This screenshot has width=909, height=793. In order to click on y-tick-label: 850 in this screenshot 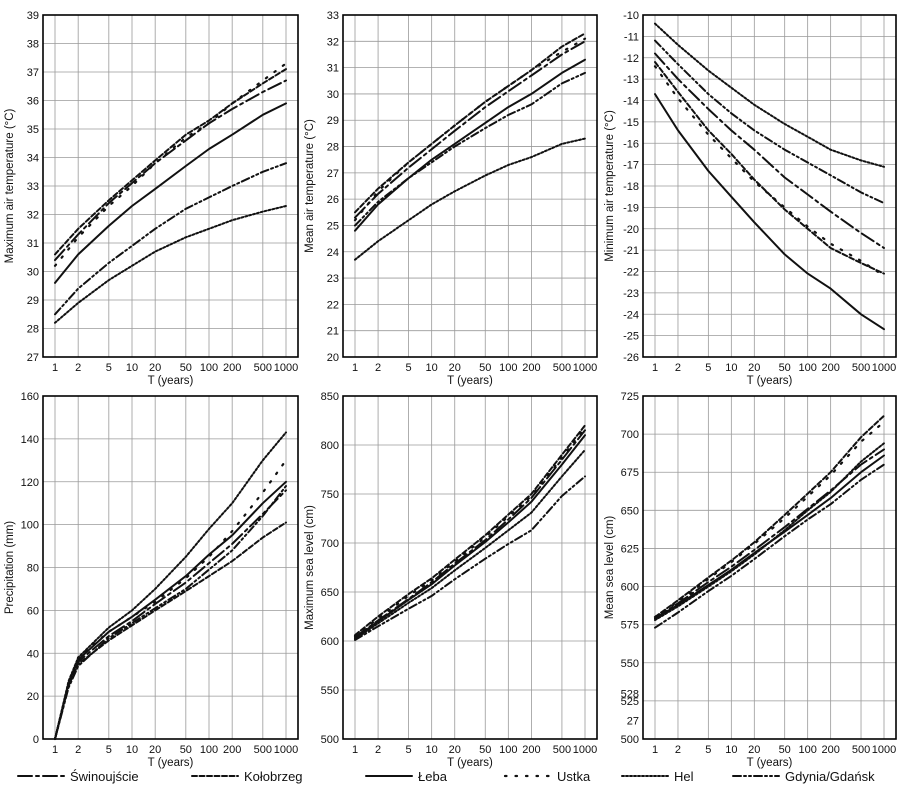, I will do `click(330, 397)`.